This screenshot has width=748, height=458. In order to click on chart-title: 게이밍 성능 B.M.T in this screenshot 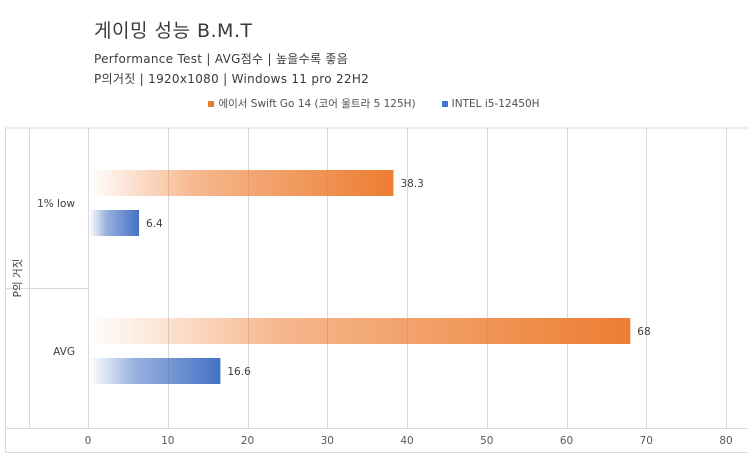, I will do `click(173, 31)`.